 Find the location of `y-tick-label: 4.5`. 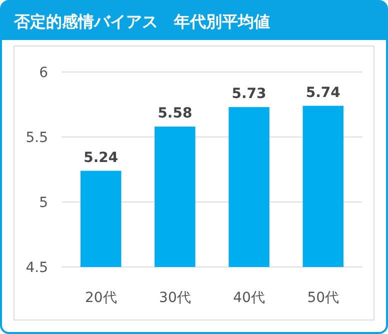

y-tick-label: 4.5 is located at coordinates (37, 268).